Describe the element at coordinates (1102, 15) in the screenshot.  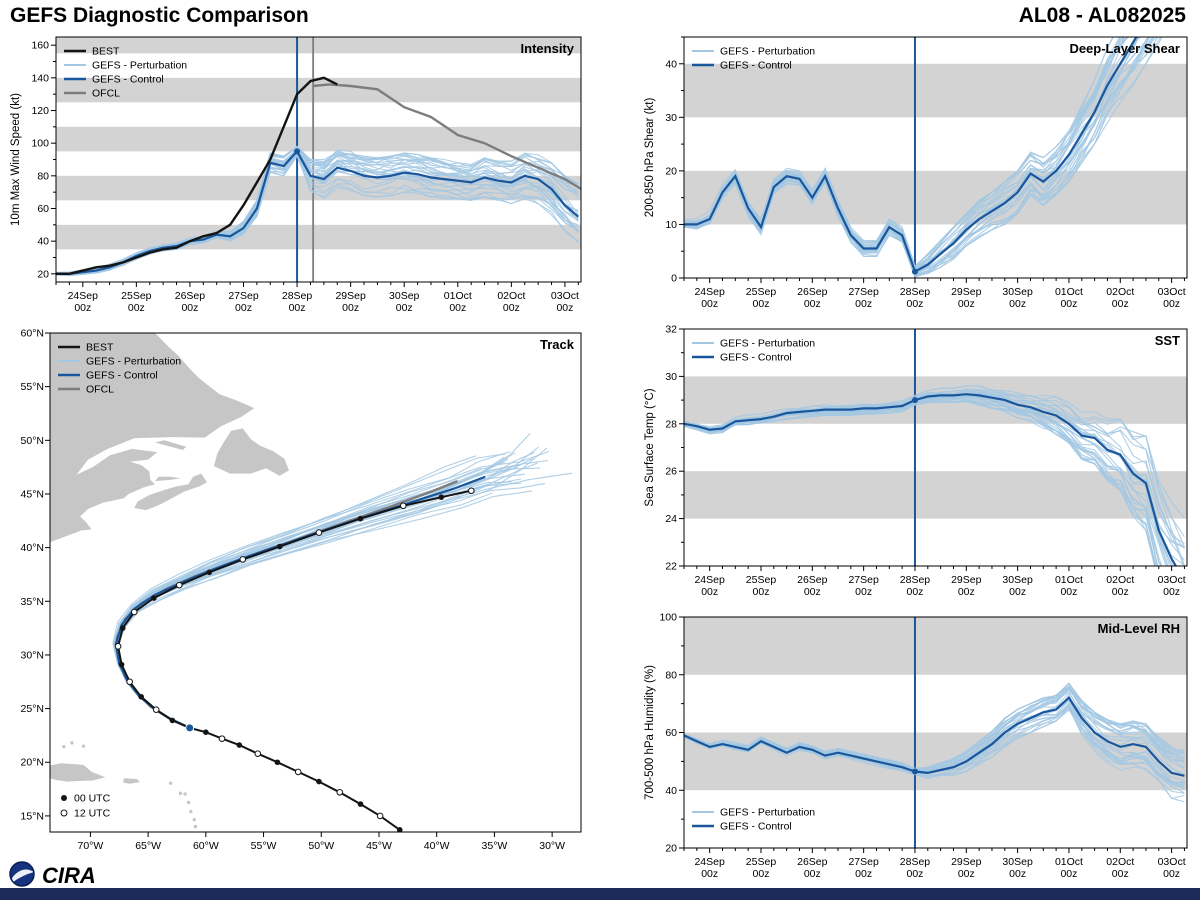
I see `storm-id: AL08 - AL082025` at that location.